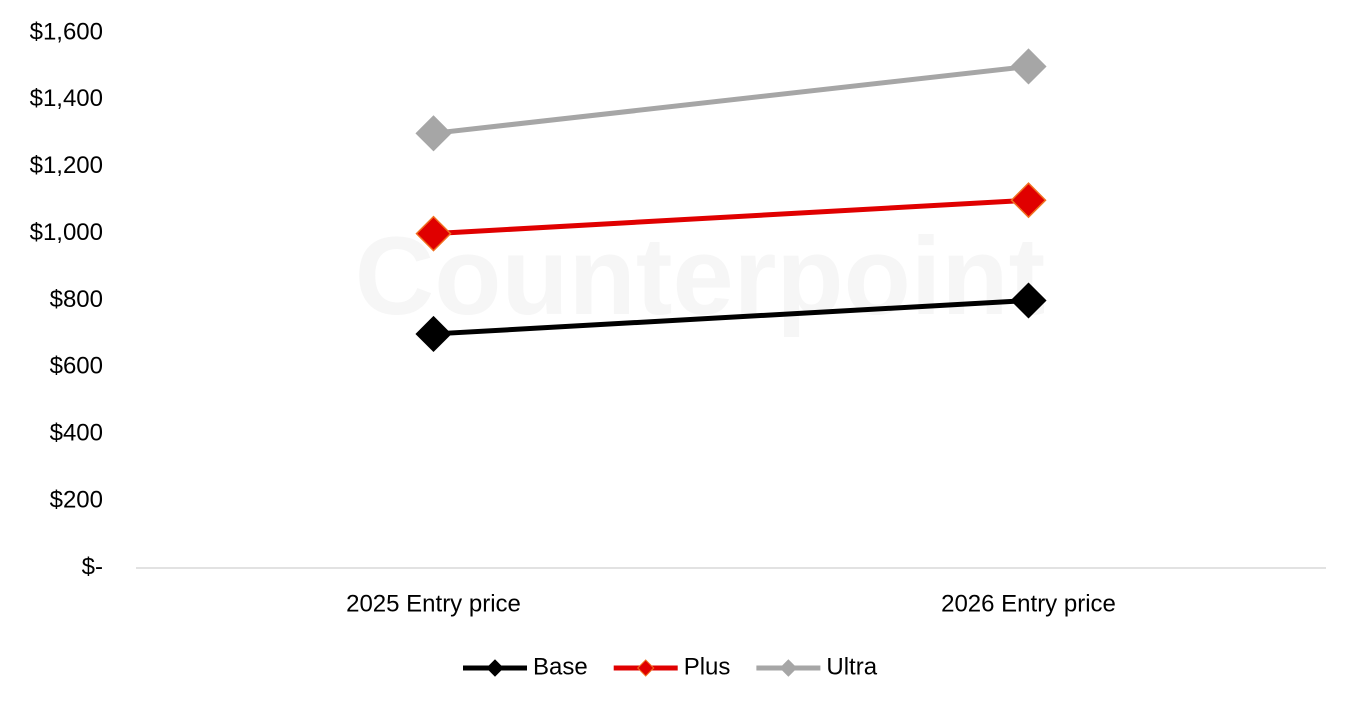  What do you see at coordinates (92, 566) in the screenshot?
I see `y-tick-label: $-` at bounding box center [92, 566].